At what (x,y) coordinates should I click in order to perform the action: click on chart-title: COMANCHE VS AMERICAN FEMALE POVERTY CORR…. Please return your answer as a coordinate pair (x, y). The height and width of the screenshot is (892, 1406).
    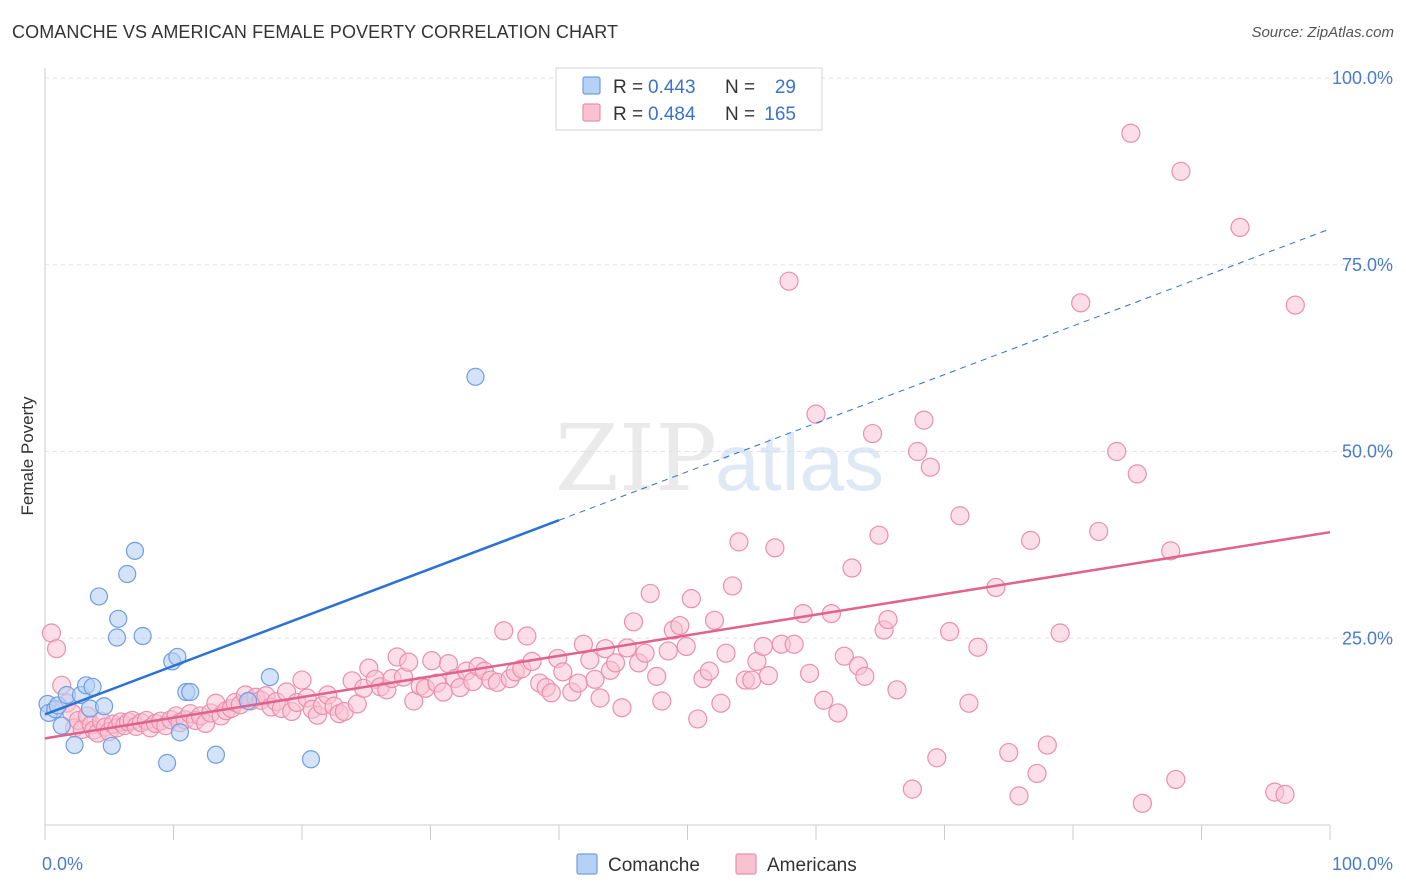
    Looking at the image, I should click on (315, 32).